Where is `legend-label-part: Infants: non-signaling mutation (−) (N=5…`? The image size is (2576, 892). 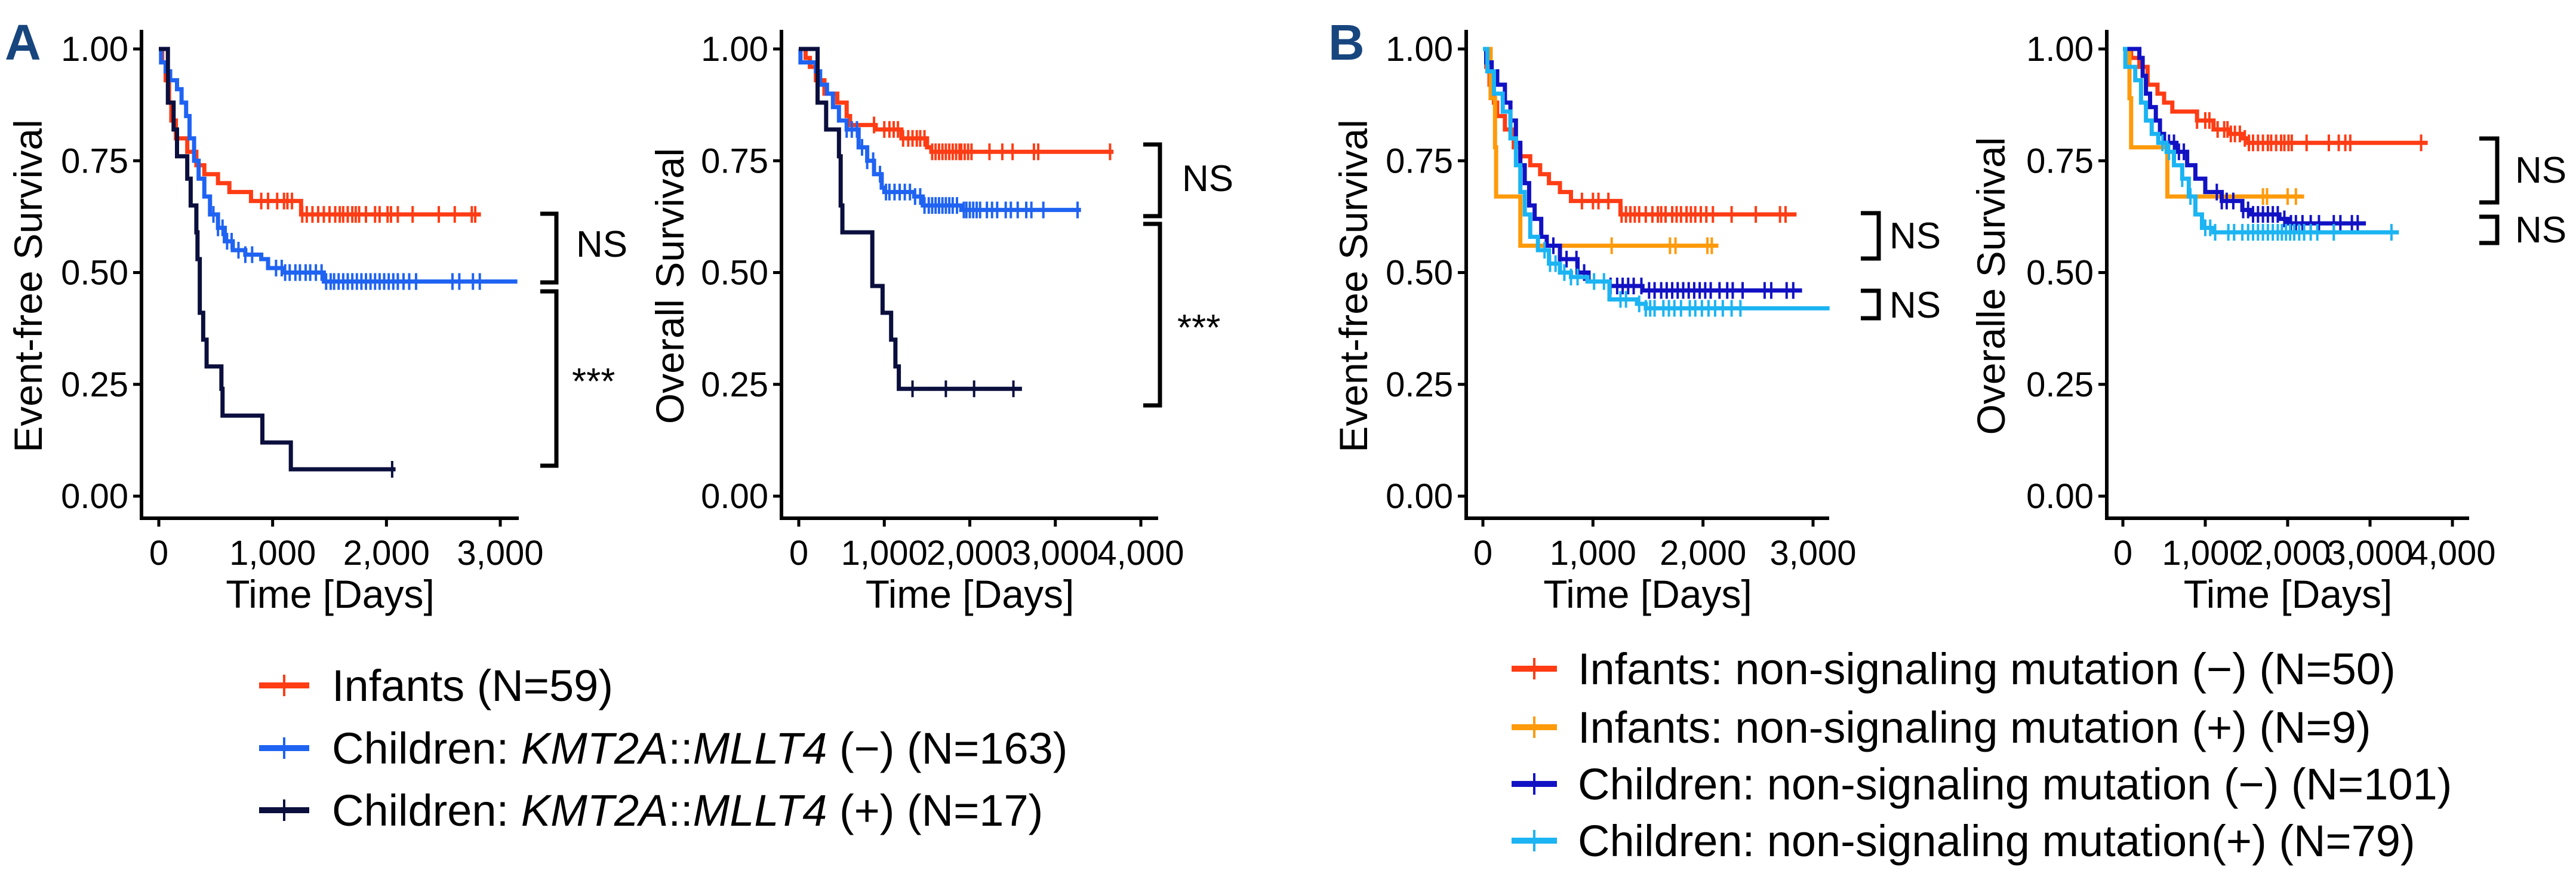
legend-label-part: Infants: non-signaling mutation (−) (N=5… is located at coordinates (1987, 669).